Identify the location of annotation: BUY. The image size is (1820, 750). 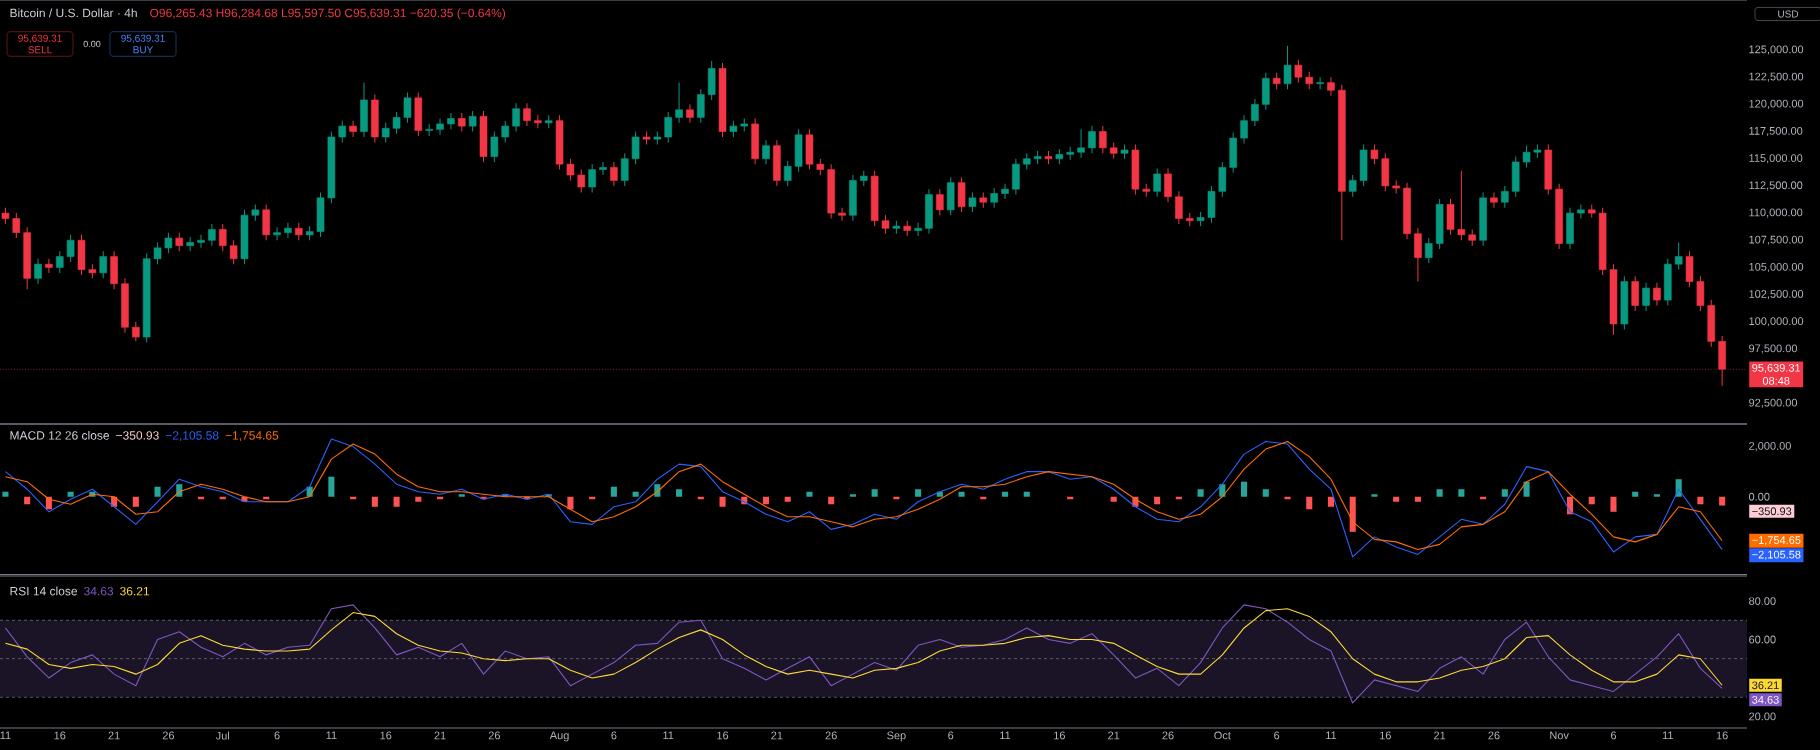
(143, 50).